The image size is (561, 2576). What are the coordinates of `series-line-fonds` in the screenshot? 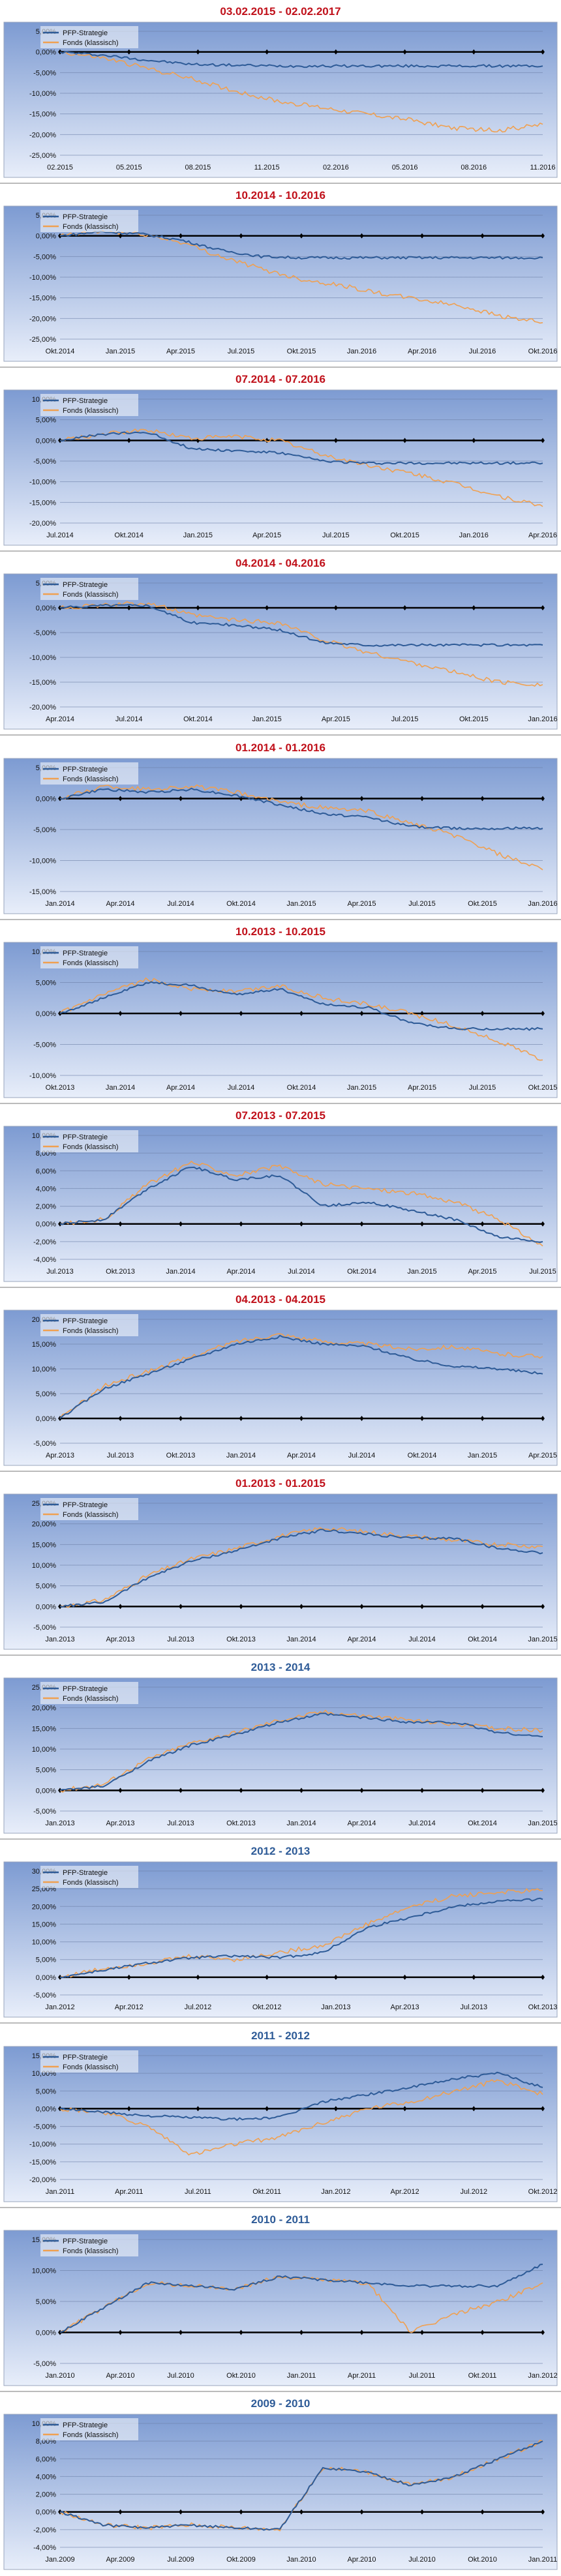 It's located at (301, 1019).